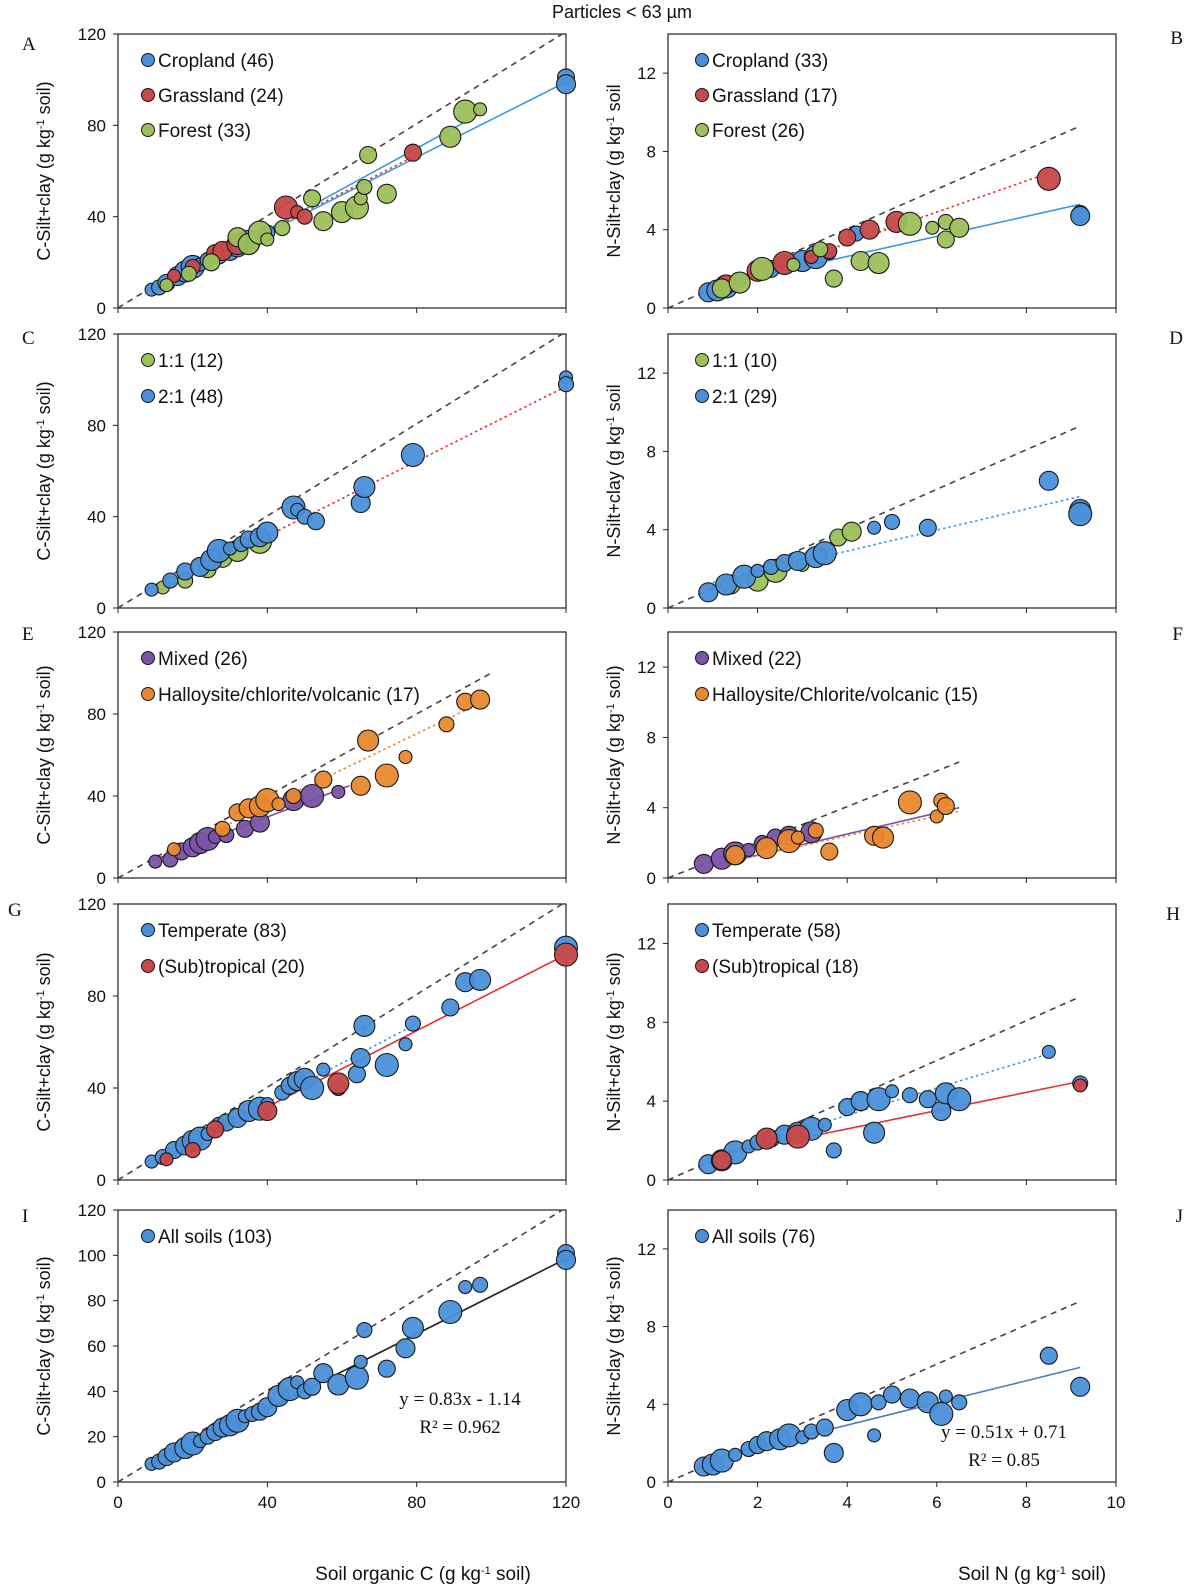  Describe the element at coordinates (222, 931) in the screenshot. I see `legend-label: Temperate (83)` at that location.